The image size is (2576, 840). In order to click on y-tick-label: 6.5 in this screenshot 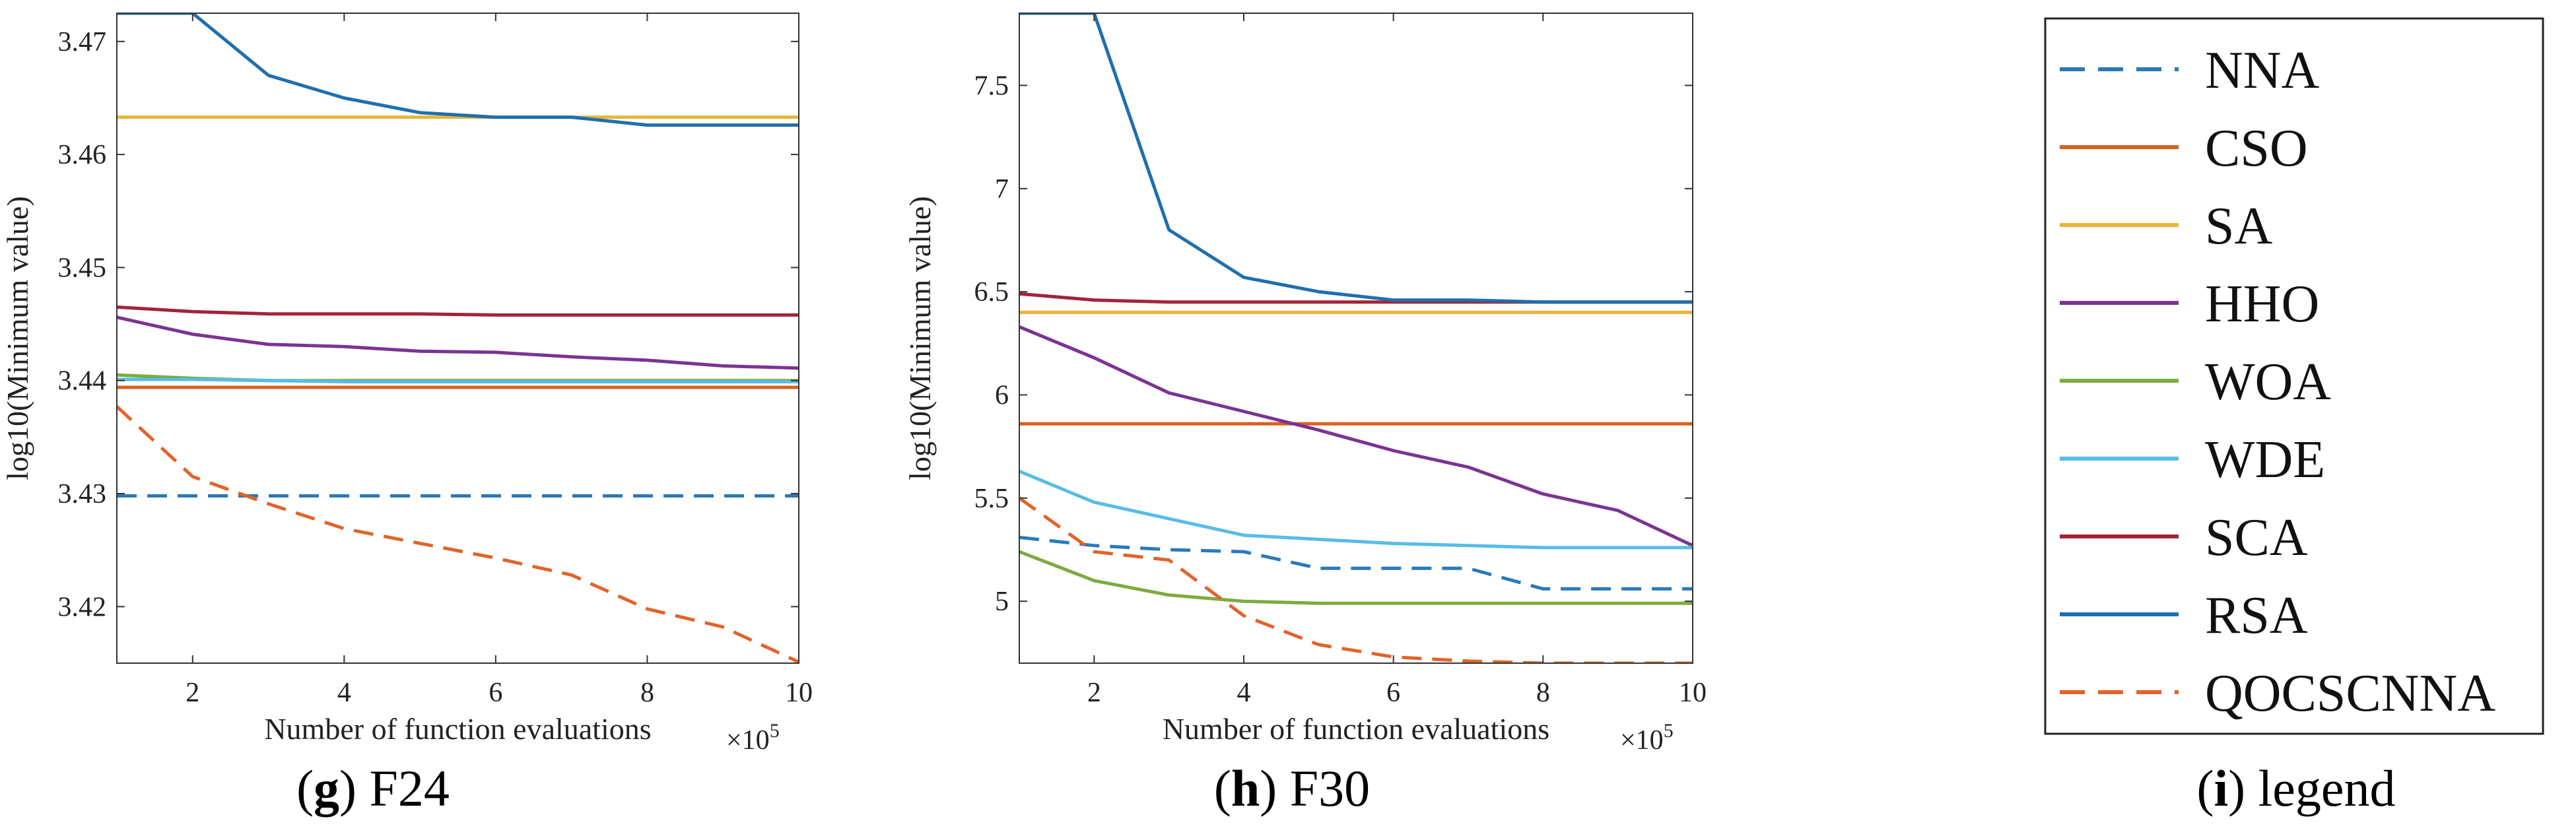, I will do `click(992, 292)`.